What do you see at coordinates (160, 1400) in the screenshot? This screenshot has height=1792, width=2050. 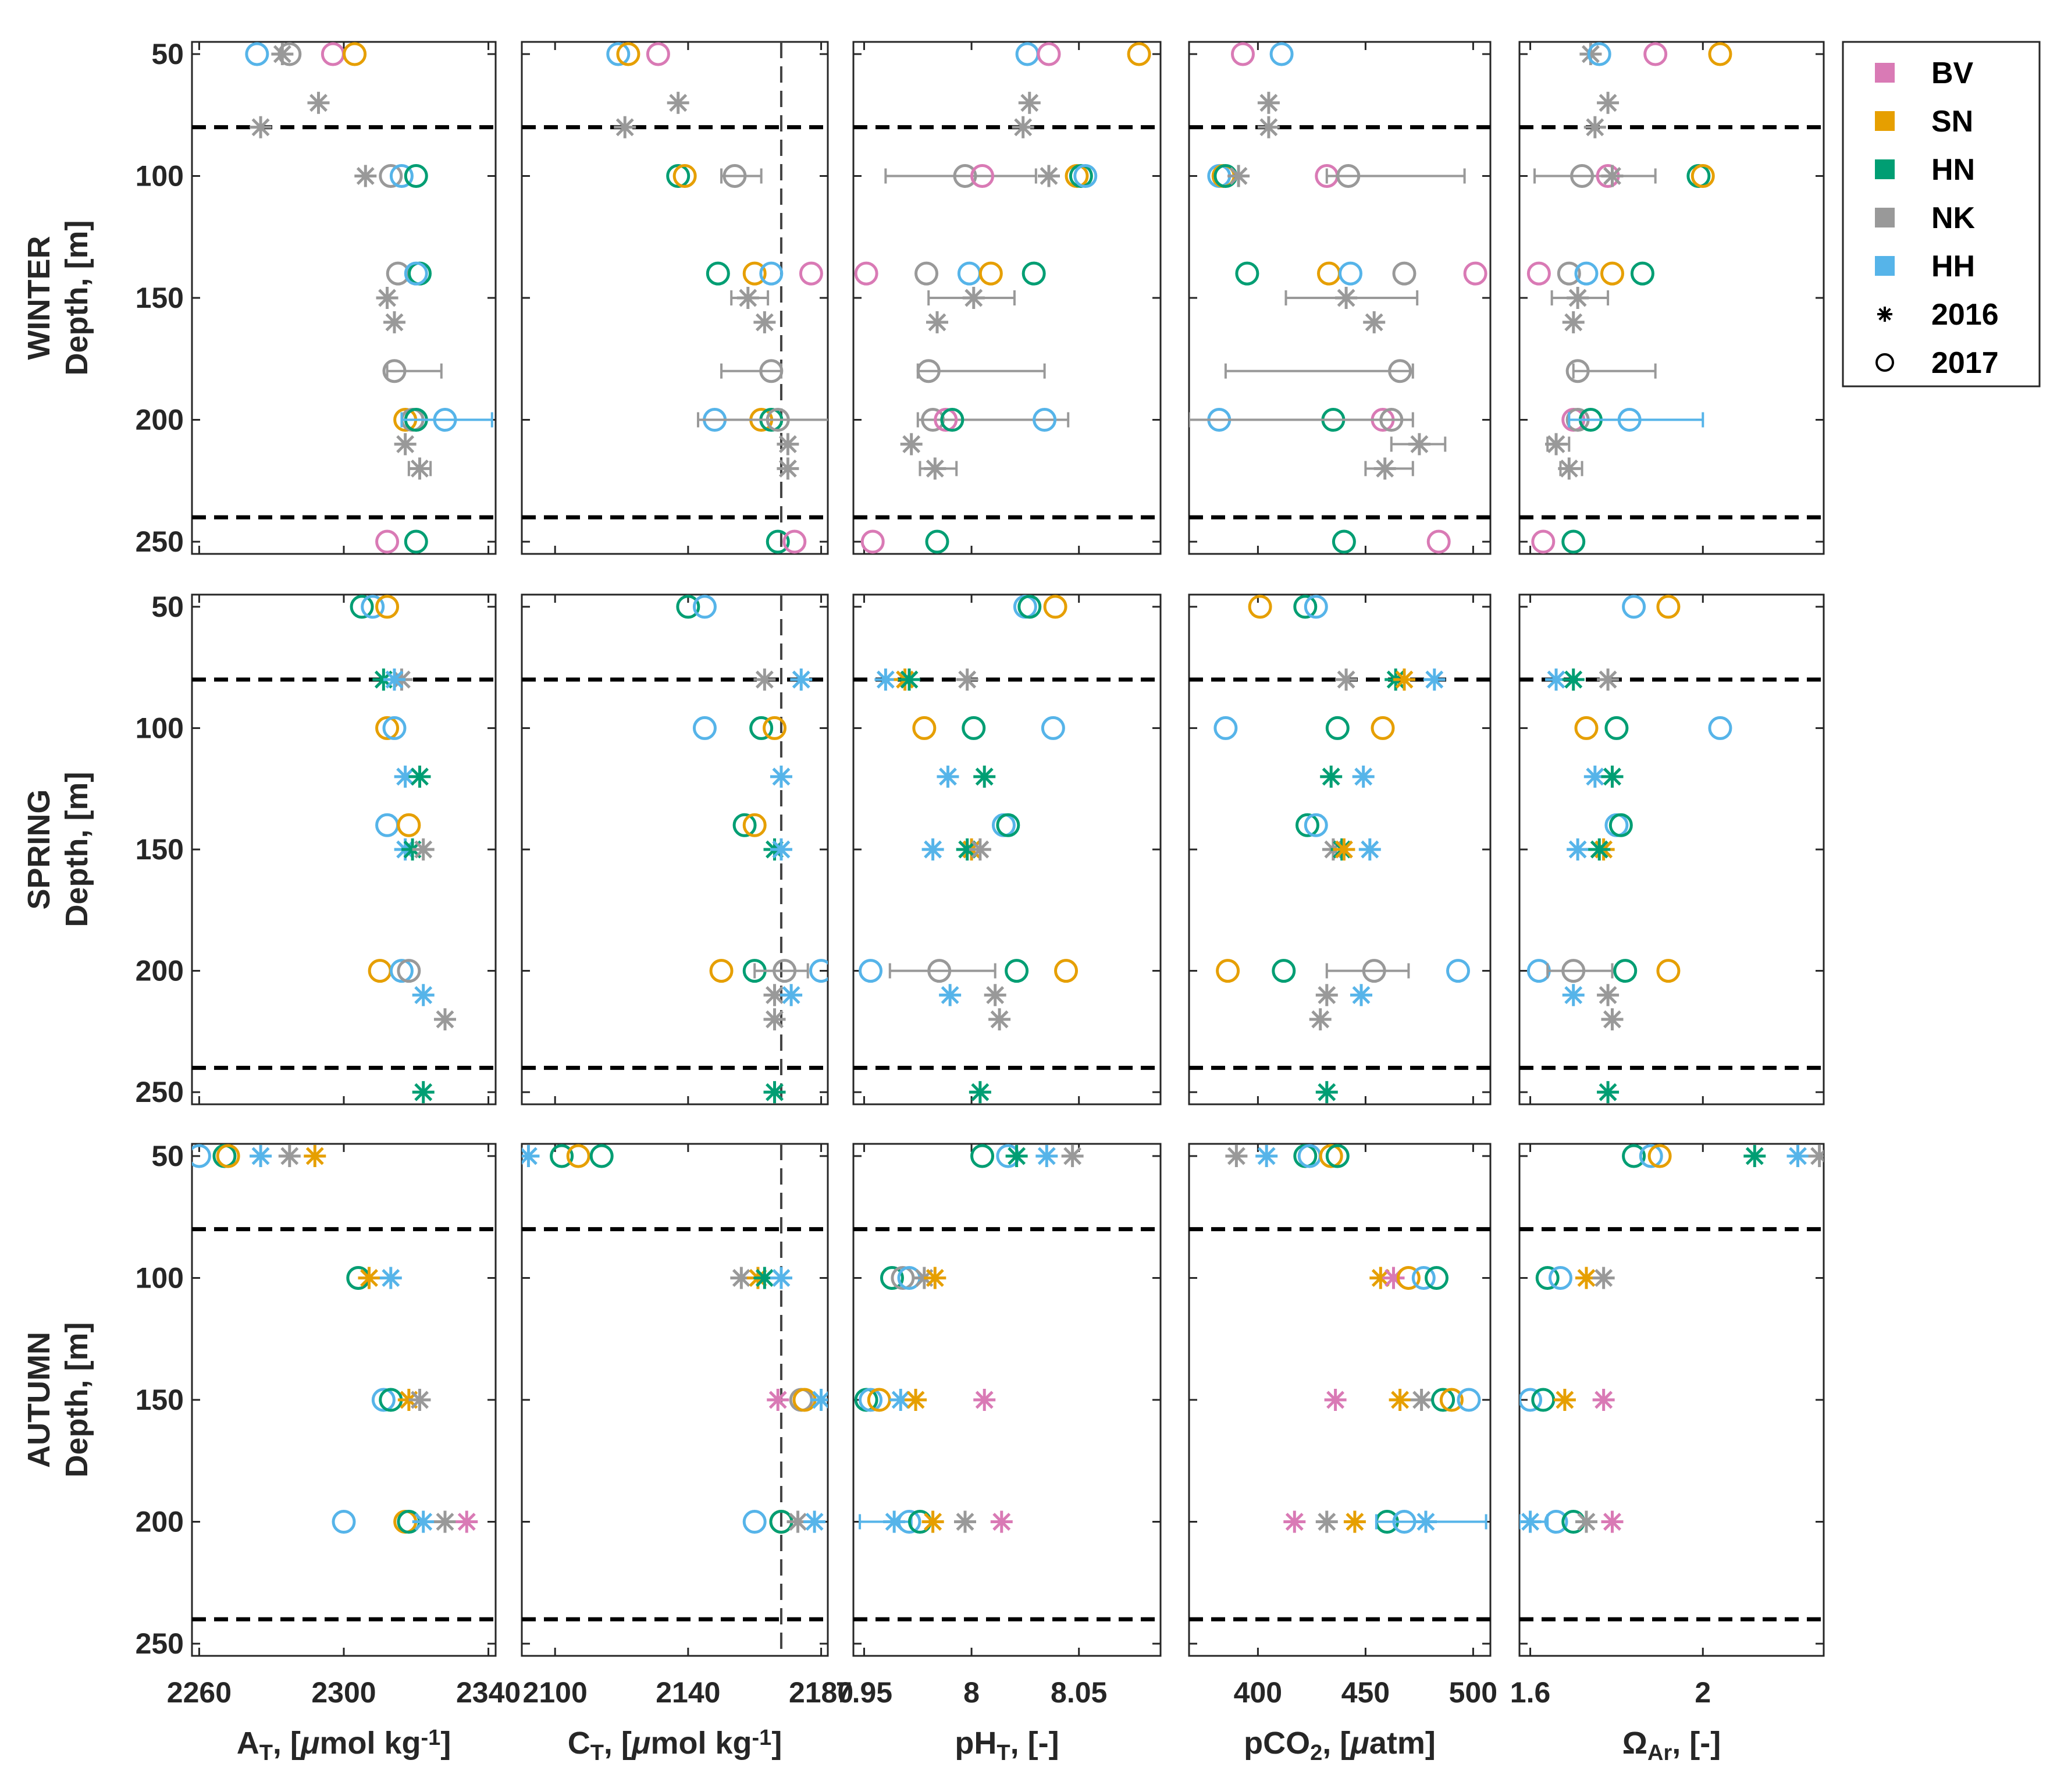 I see `y-tick-label: 150` at bounding box center [160, 1400].